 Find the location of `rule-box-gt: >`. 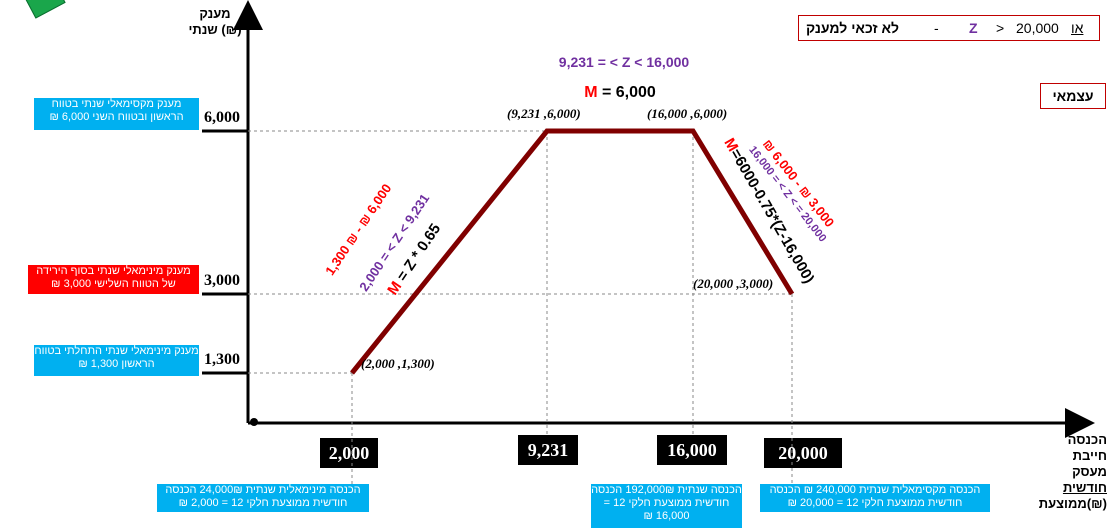

rule-box-gt: > is located at coordinates (1000, 28).